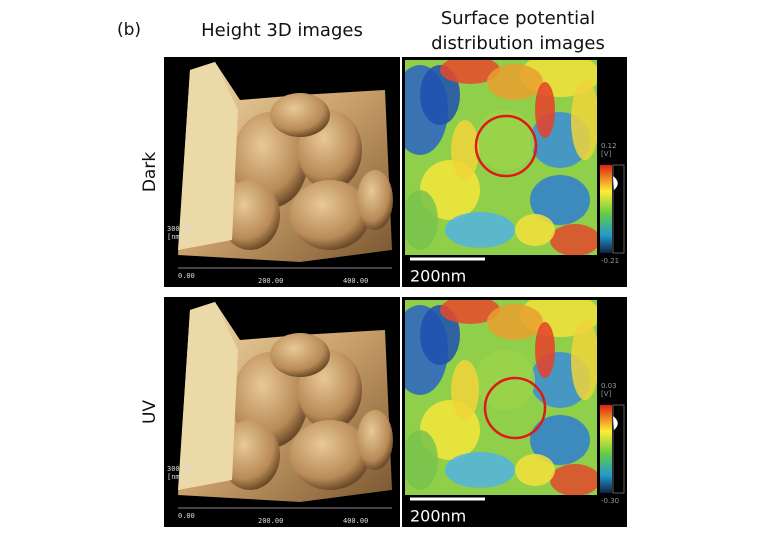  What do you see at coordinates (609, 146) in the screenshot?
I see `colorbar-max: 0.12` at bounding box center [609, 146].